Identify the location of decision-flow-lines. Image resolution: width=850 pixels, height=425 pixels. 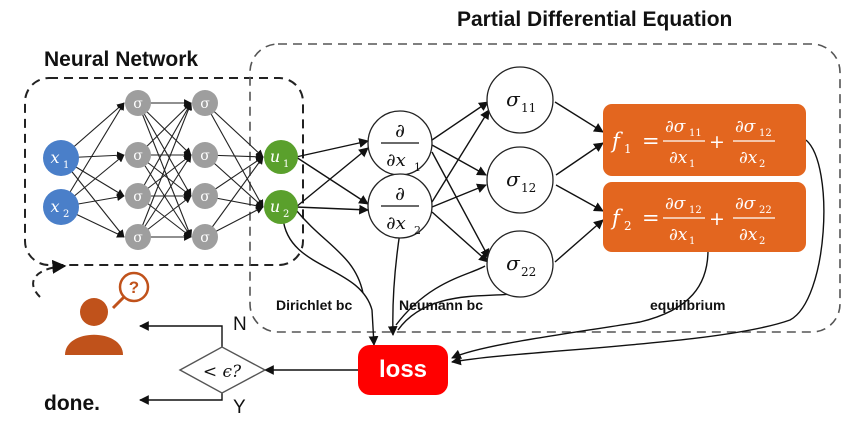
(248, 363).